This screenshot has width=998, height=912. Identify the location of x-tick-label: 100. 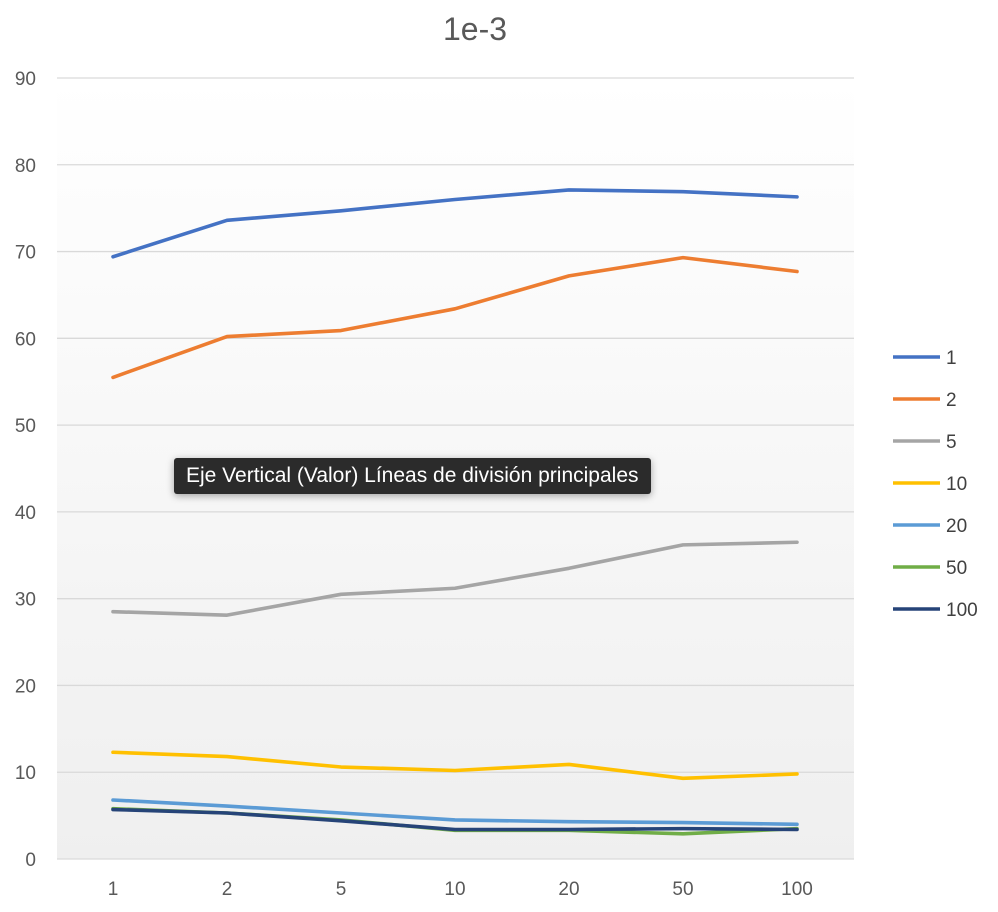
(797, 889).